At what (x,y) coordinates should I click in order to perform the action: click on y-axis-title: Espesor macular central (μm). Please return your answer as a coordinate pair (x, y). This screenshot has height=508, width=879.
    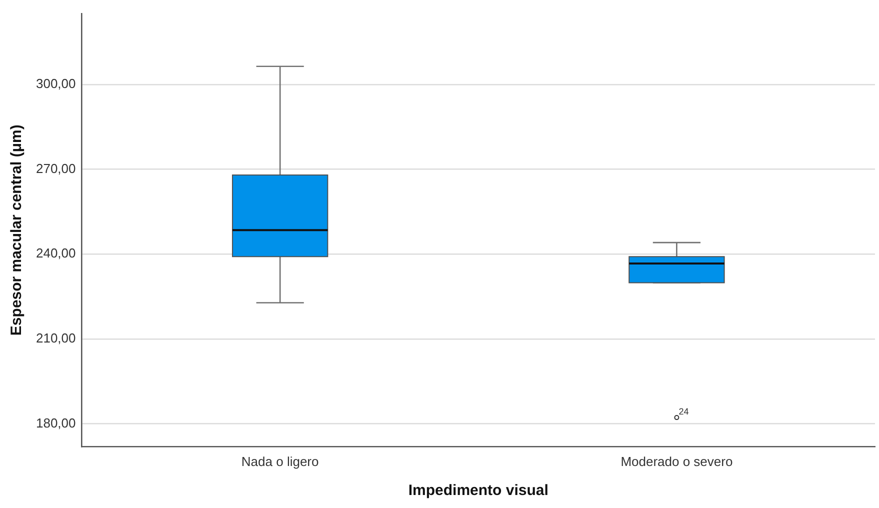
    Looking at the image, I should click on (17, 230).